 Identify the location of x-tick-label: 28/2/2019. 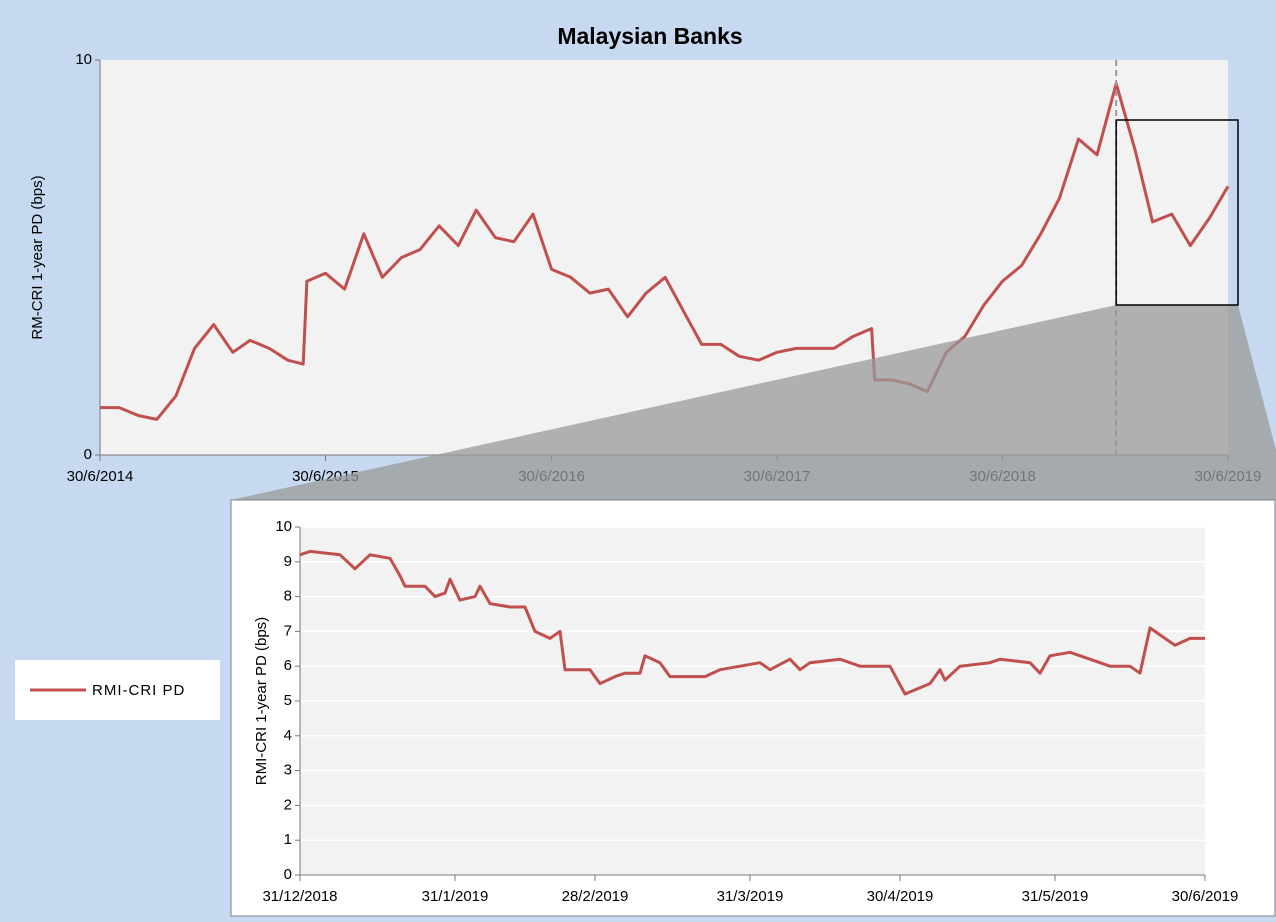
(595, 896).